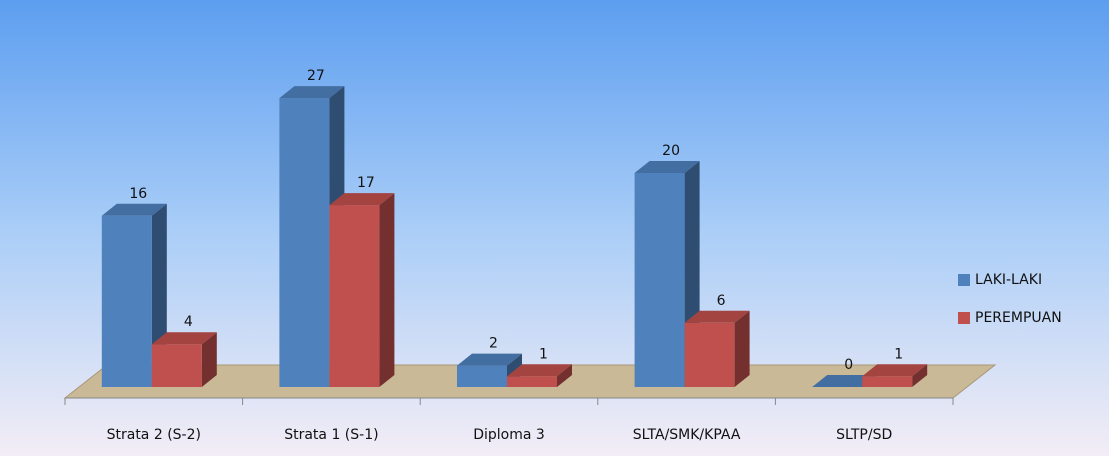 This screenshot has width=1109, height=456. I want to click on data-label: 27, so click(316, 76).